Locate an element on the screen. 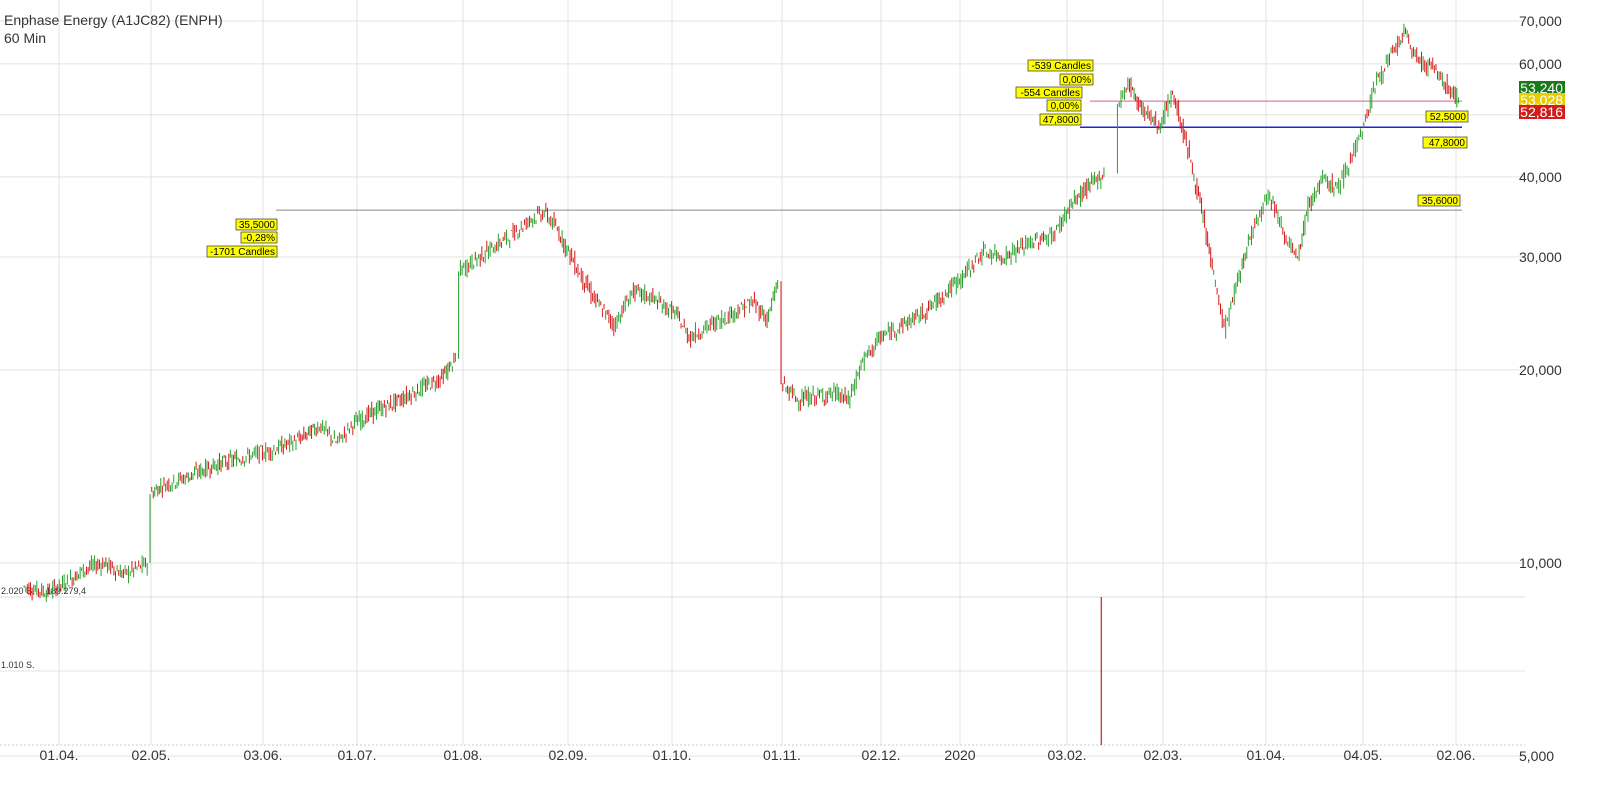 The height and width of the screenshot is (791, 1611). y-tick-label: 70,000 is located at coordinates (1540, 21).